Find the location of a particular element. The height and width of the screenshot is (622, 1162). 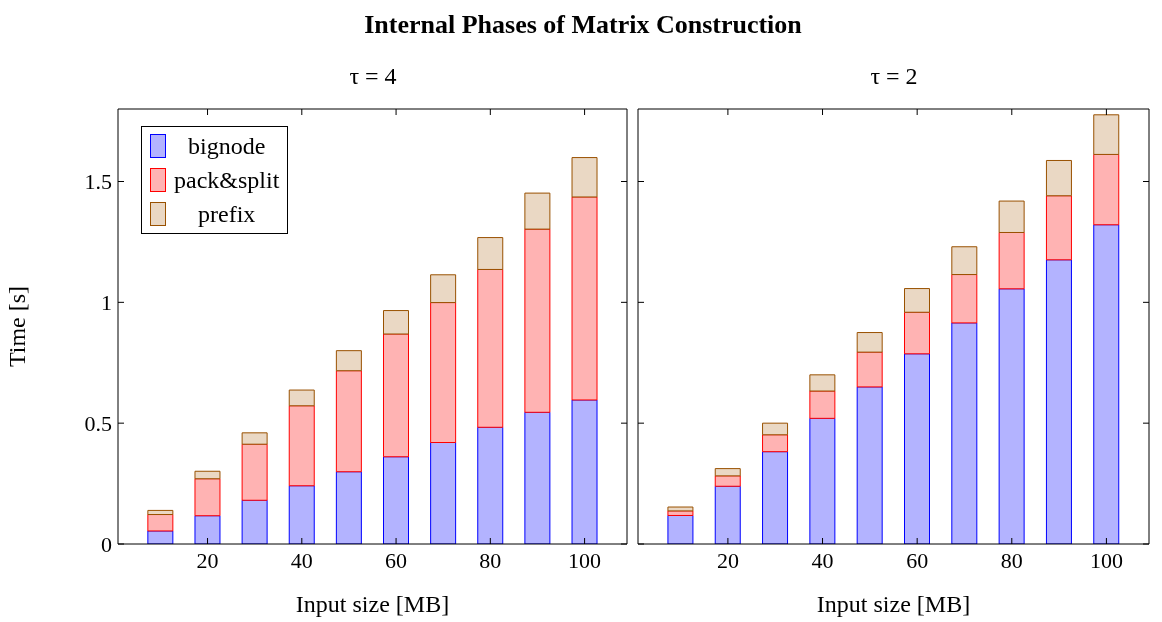

chart-subtitle: τ = 2 is located at coordinates (894, 76).